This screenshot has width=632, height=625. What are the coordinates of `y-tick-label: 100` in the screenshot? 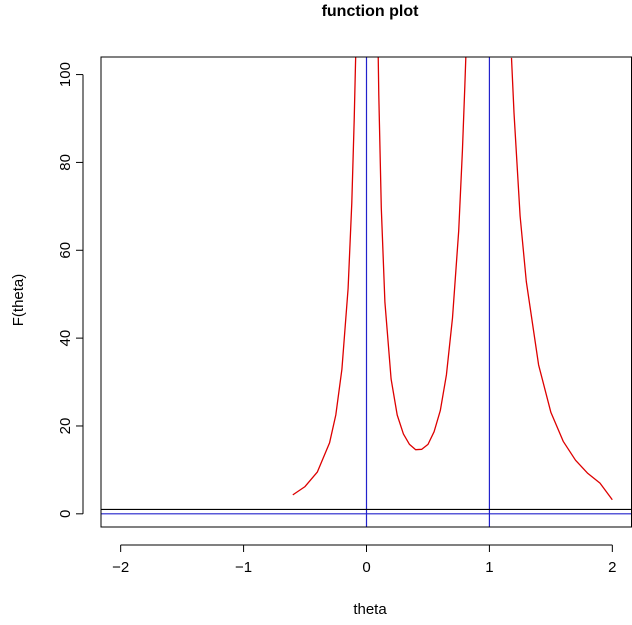 It's located at (65, 74).